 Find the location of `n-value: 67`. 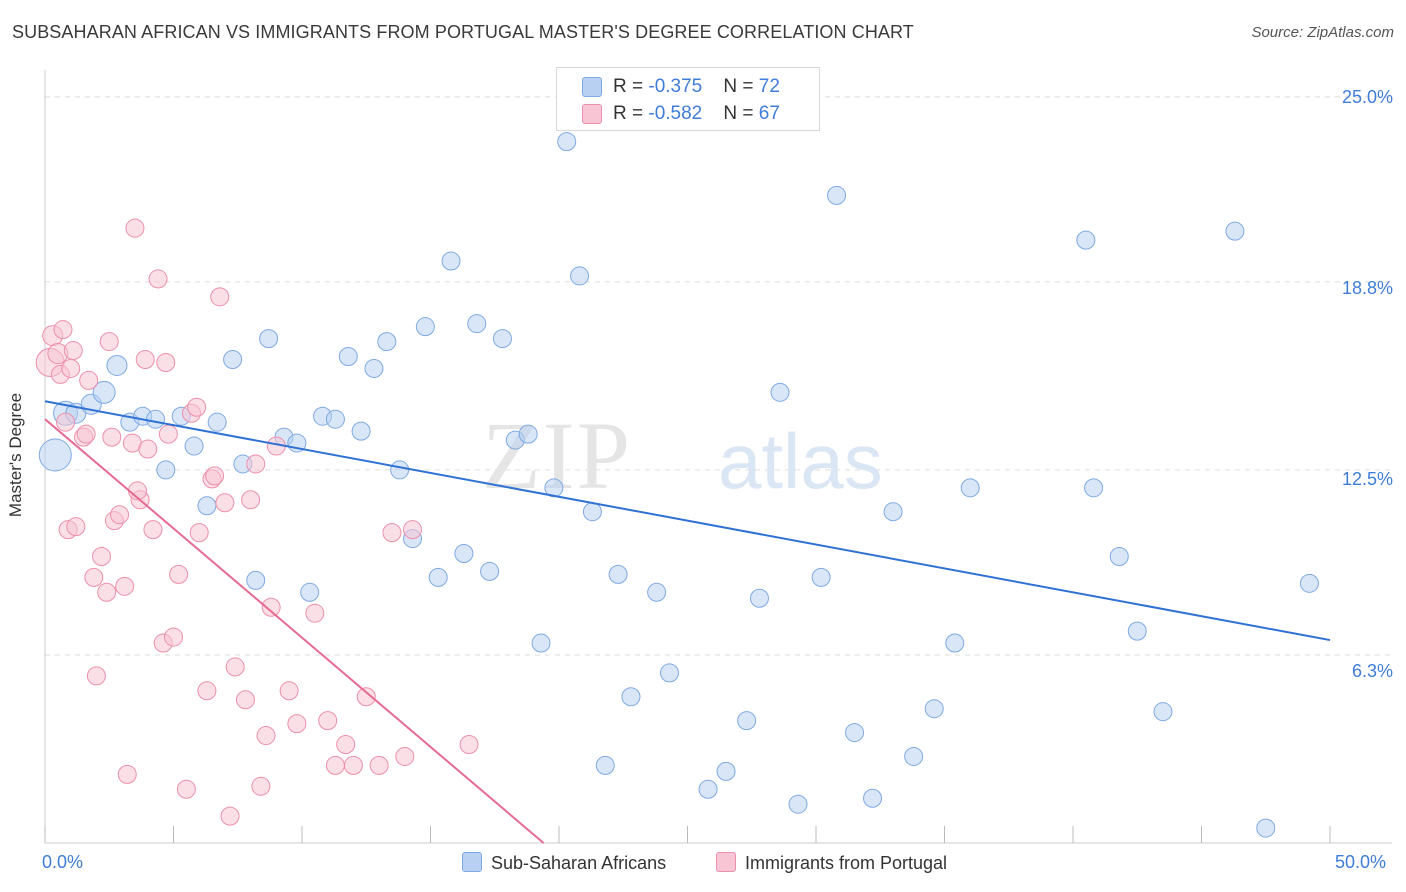

n-value: 67 is located at coordinates (769, 113).